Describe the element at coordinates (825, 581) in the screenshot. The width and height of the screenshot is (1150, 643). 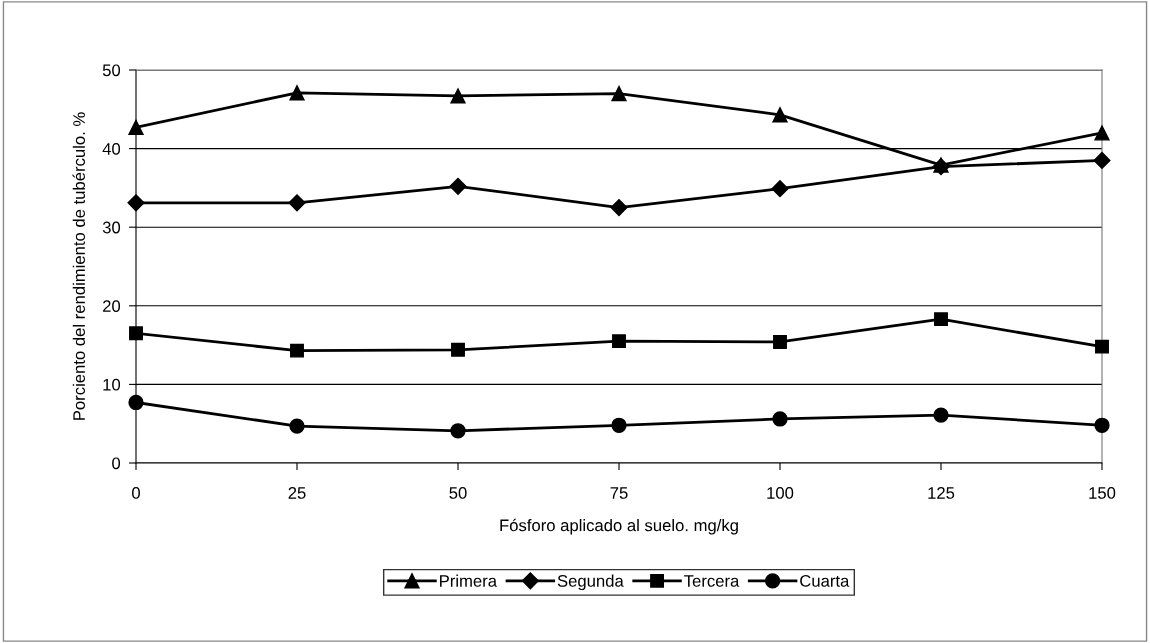
I see `legend-label: Cuarta` at that location.